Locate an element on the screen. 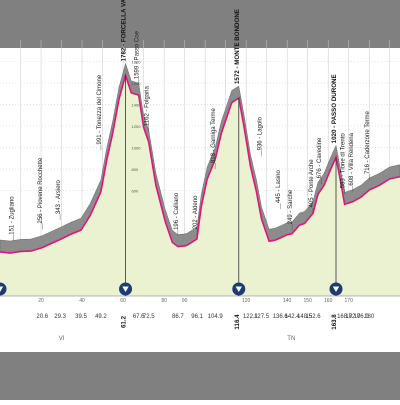 This screenshot has width=400, height=405. altitude-tick-label: 1000 is located at coordinates (137, 148).